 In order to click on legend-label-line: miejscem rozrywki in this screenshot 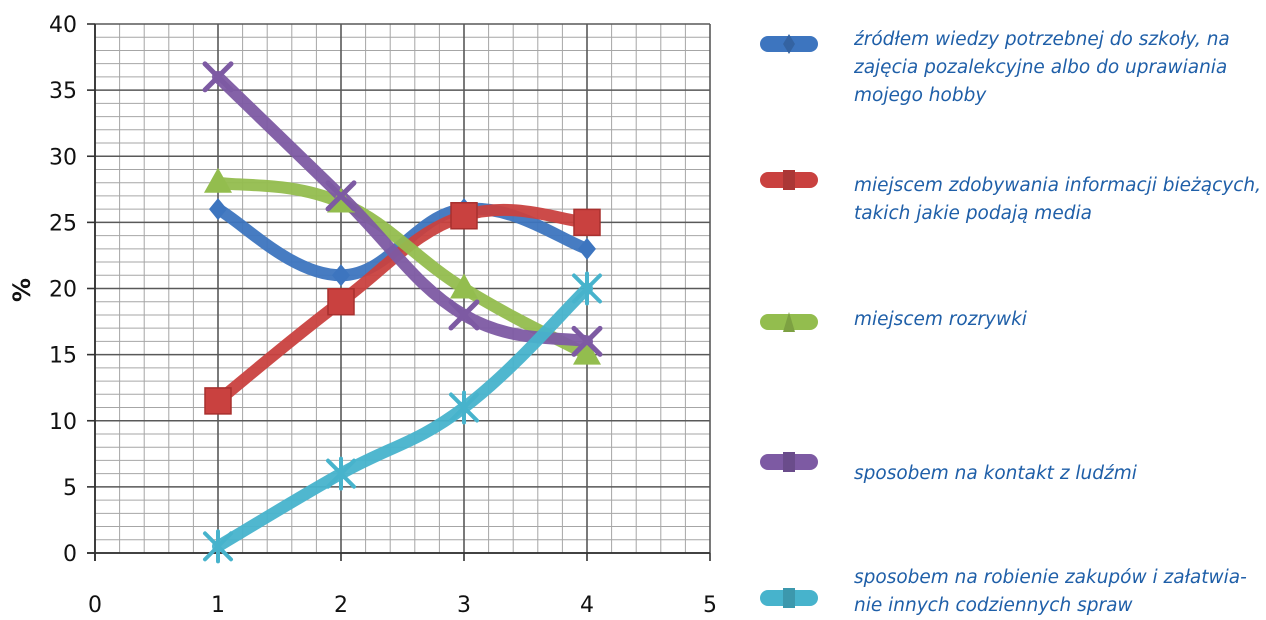, I will do `click(940, 319)`.